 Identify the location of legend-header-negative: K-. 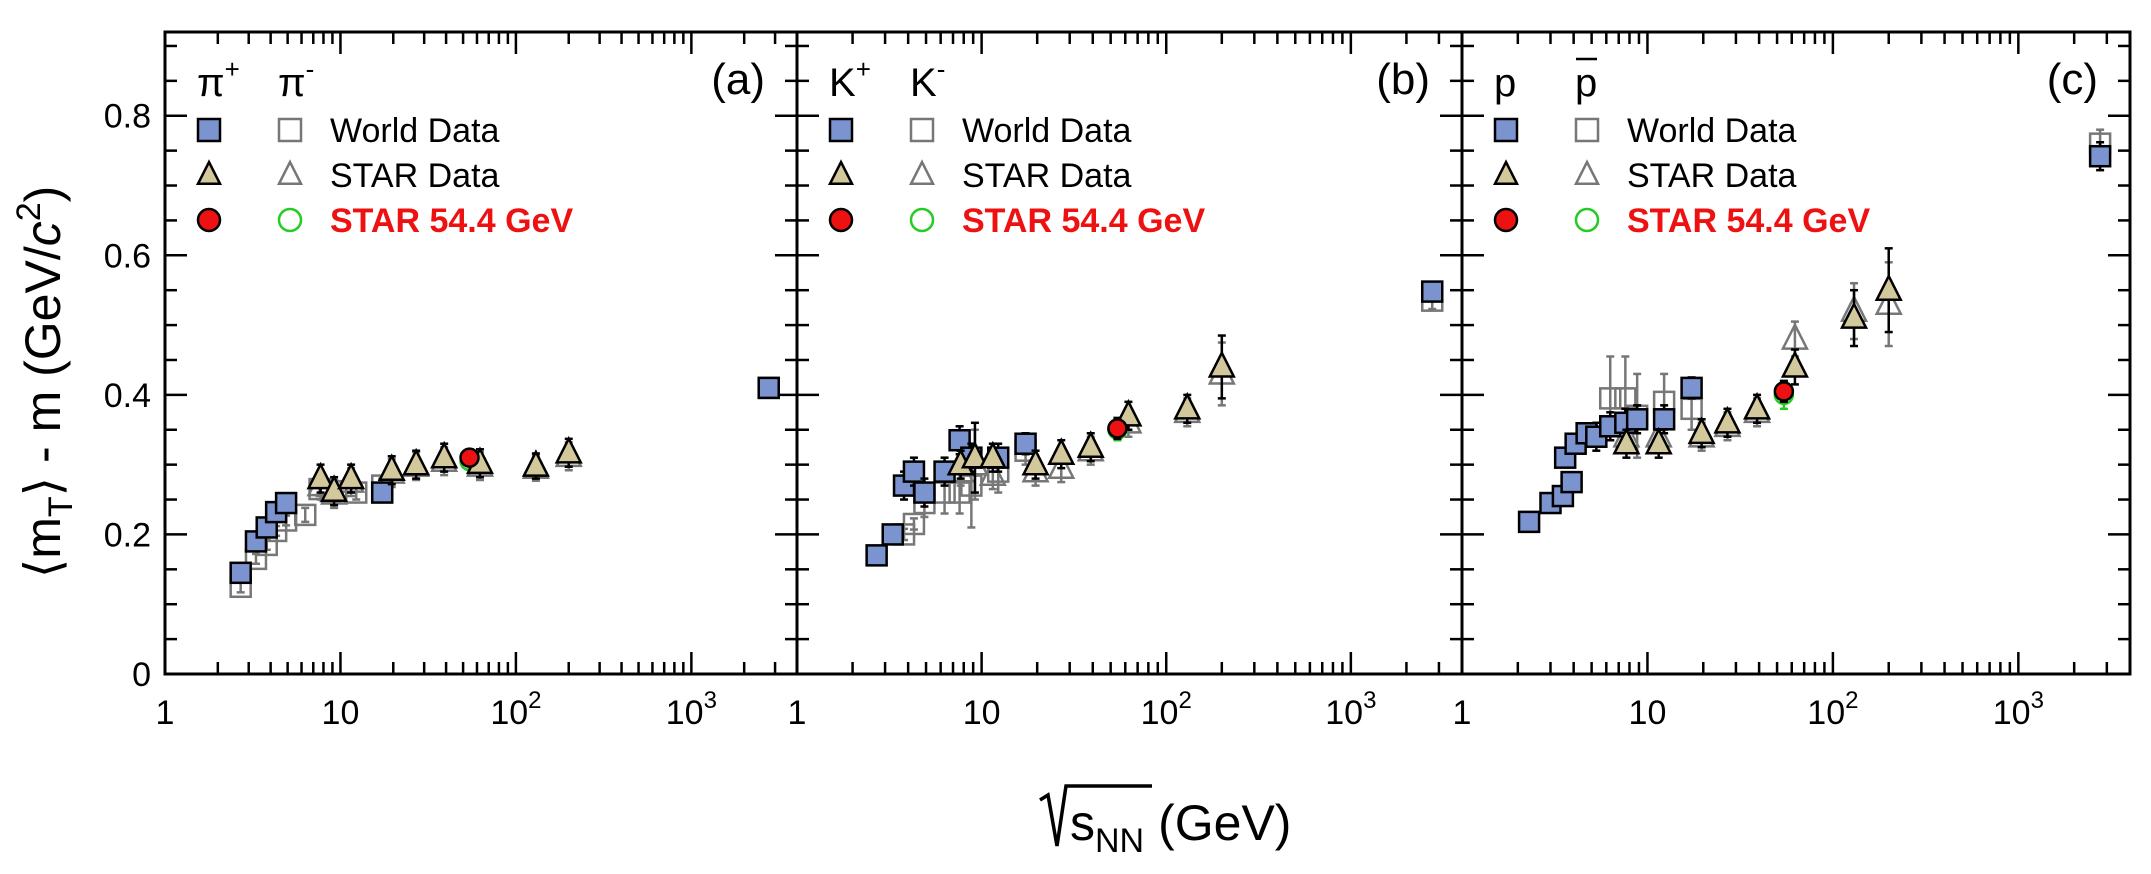
(927, 79).